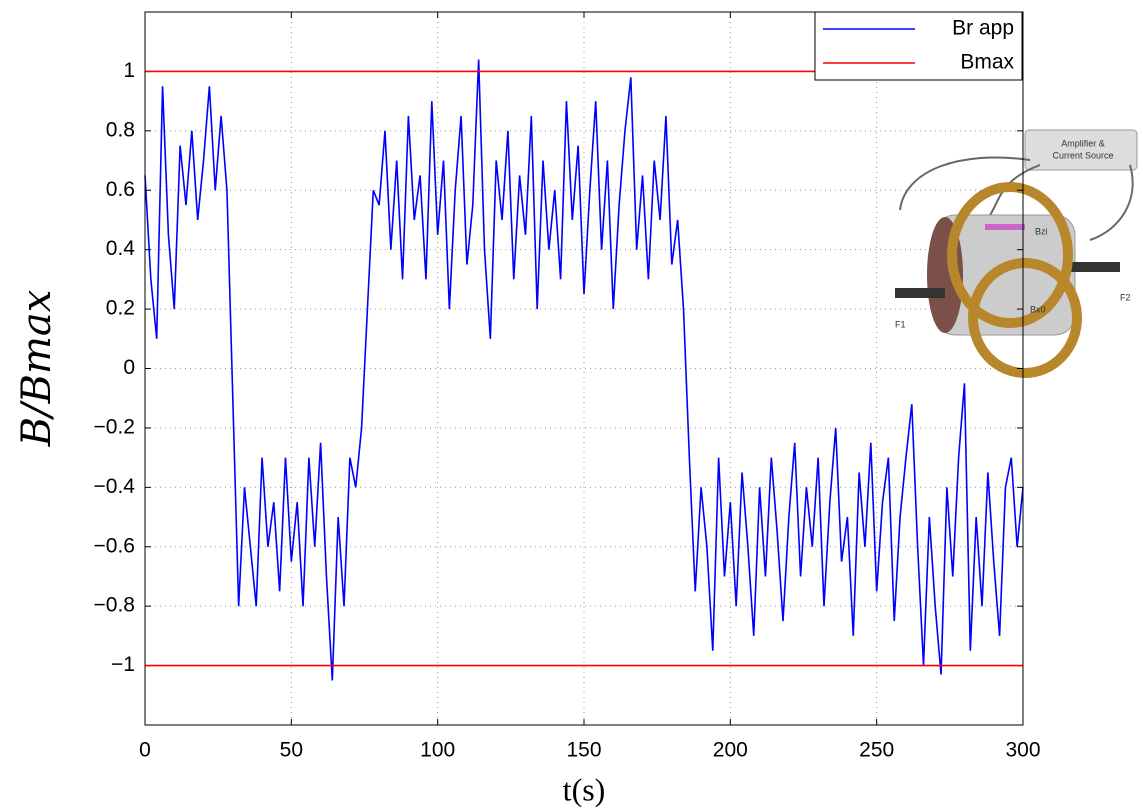 The width and height of the screenshot is (1143, 811). I want to click on amplifier-box, so click(1081, 150).